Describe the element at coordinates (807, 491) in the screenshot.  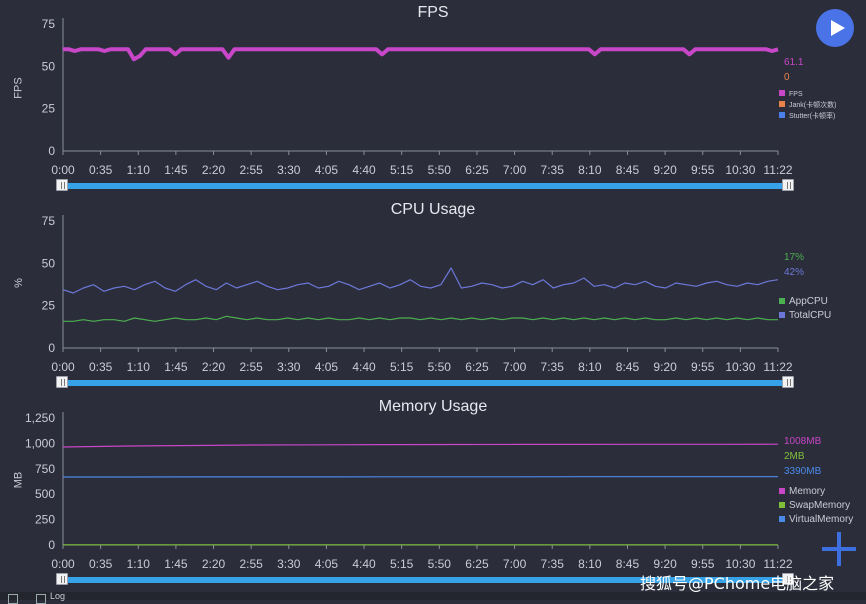
I see `legend-label: Memory` at that location.